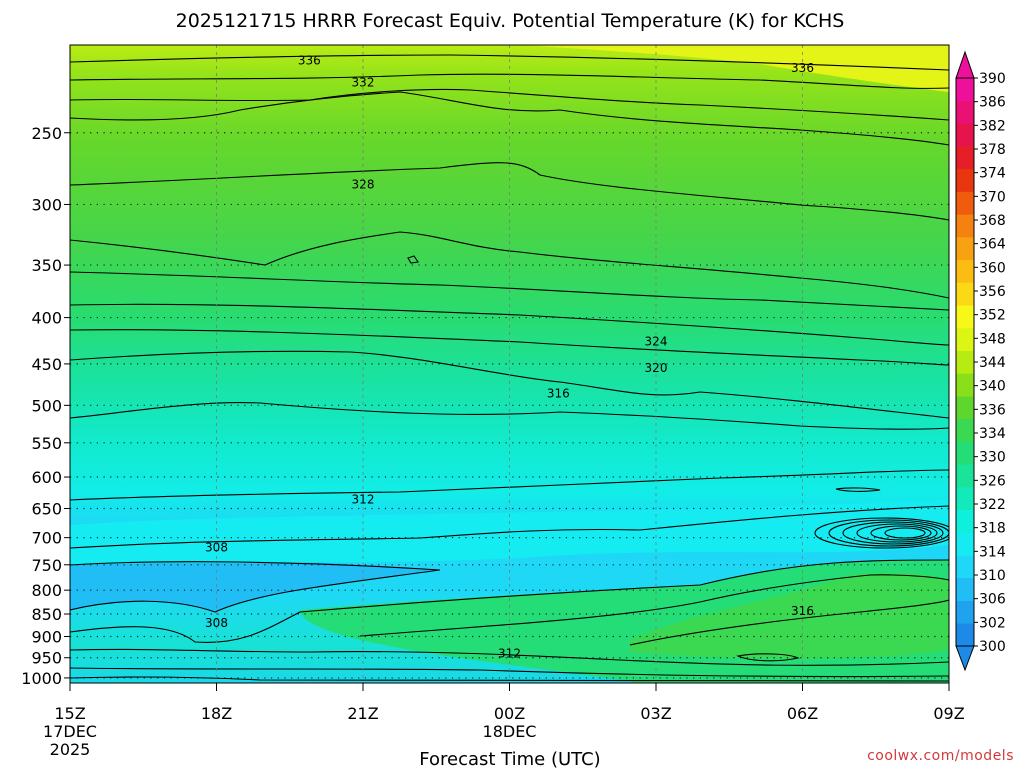 This screenshot has height=768, width=1024. Describe the element at coordinates (992, 363) in the screenshot. I see `colorbar-label: 344` at that location.